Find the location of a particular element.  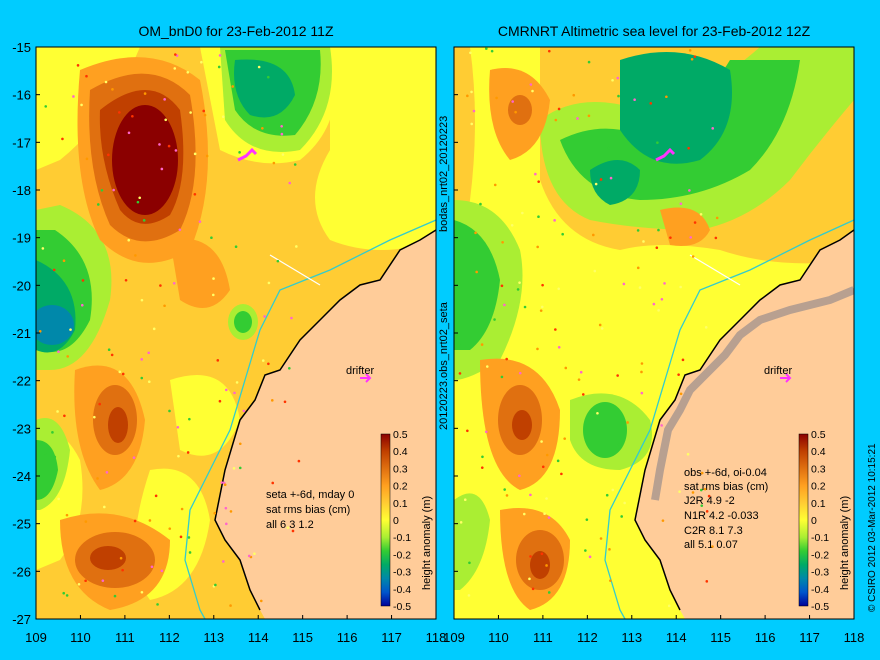

colorbar-tick-label: -0.1 is located at coordinates (402, 538).